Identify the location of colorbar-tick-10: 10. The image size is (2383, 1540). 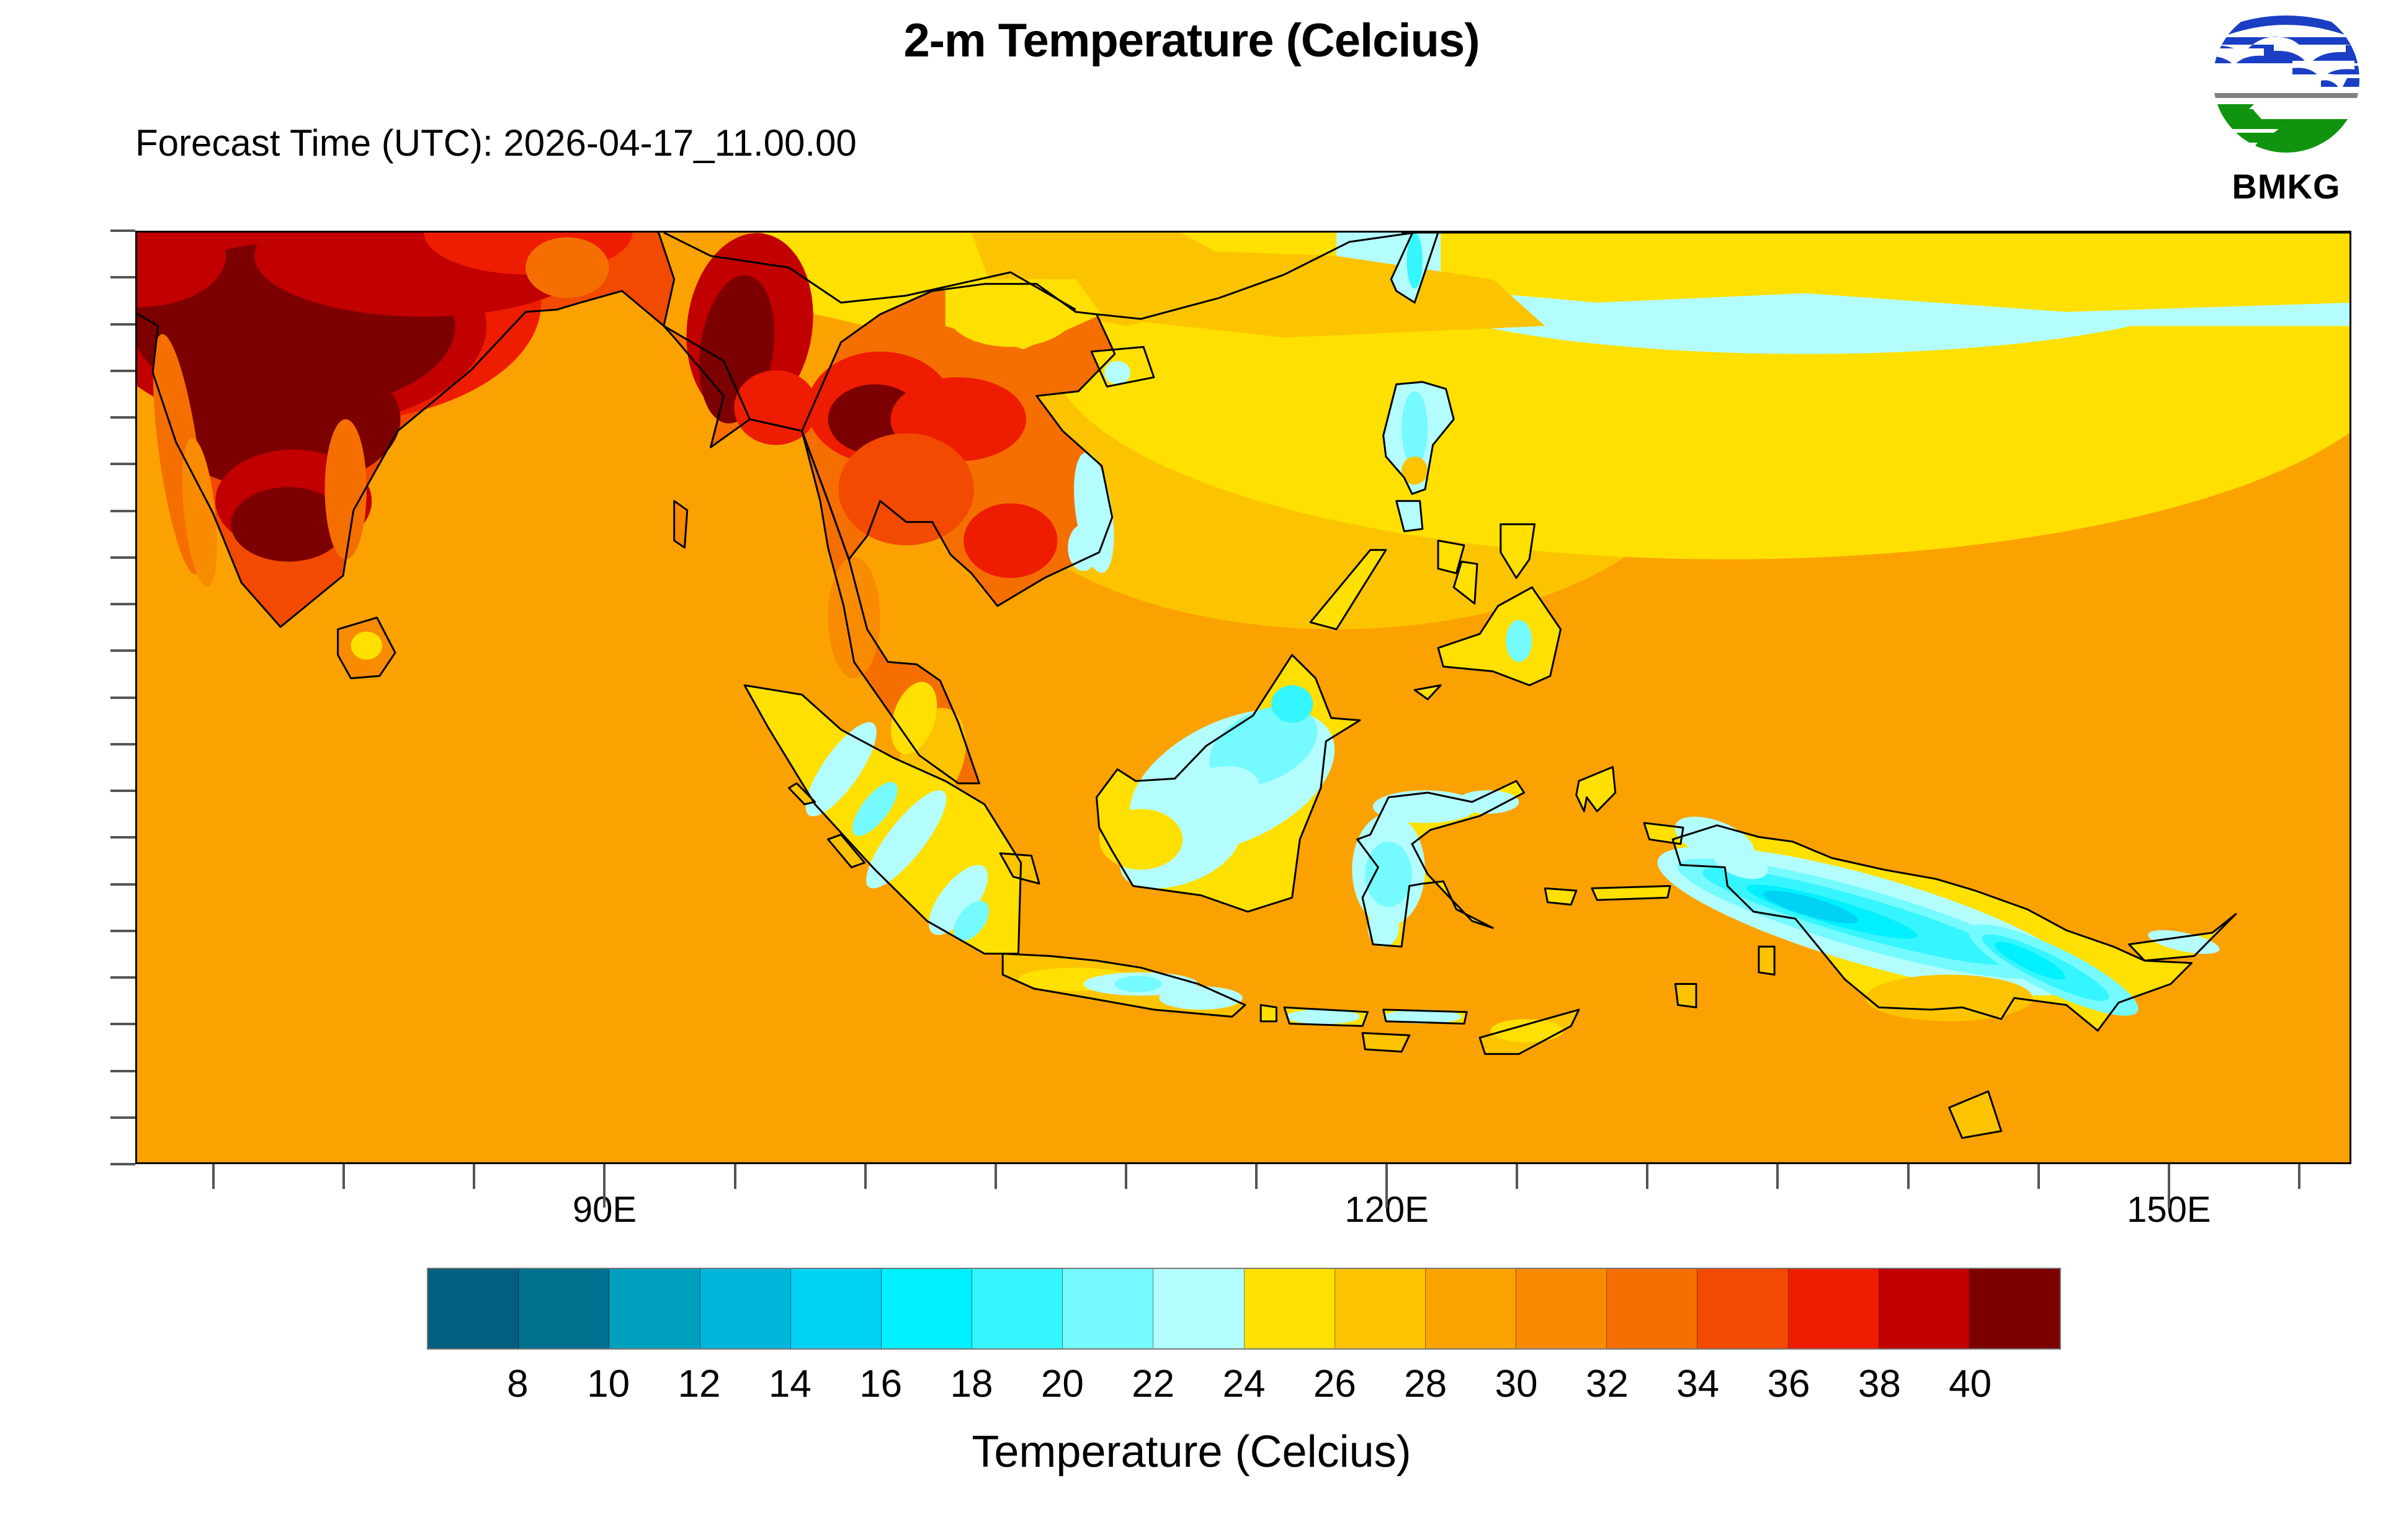
(608, 1384).